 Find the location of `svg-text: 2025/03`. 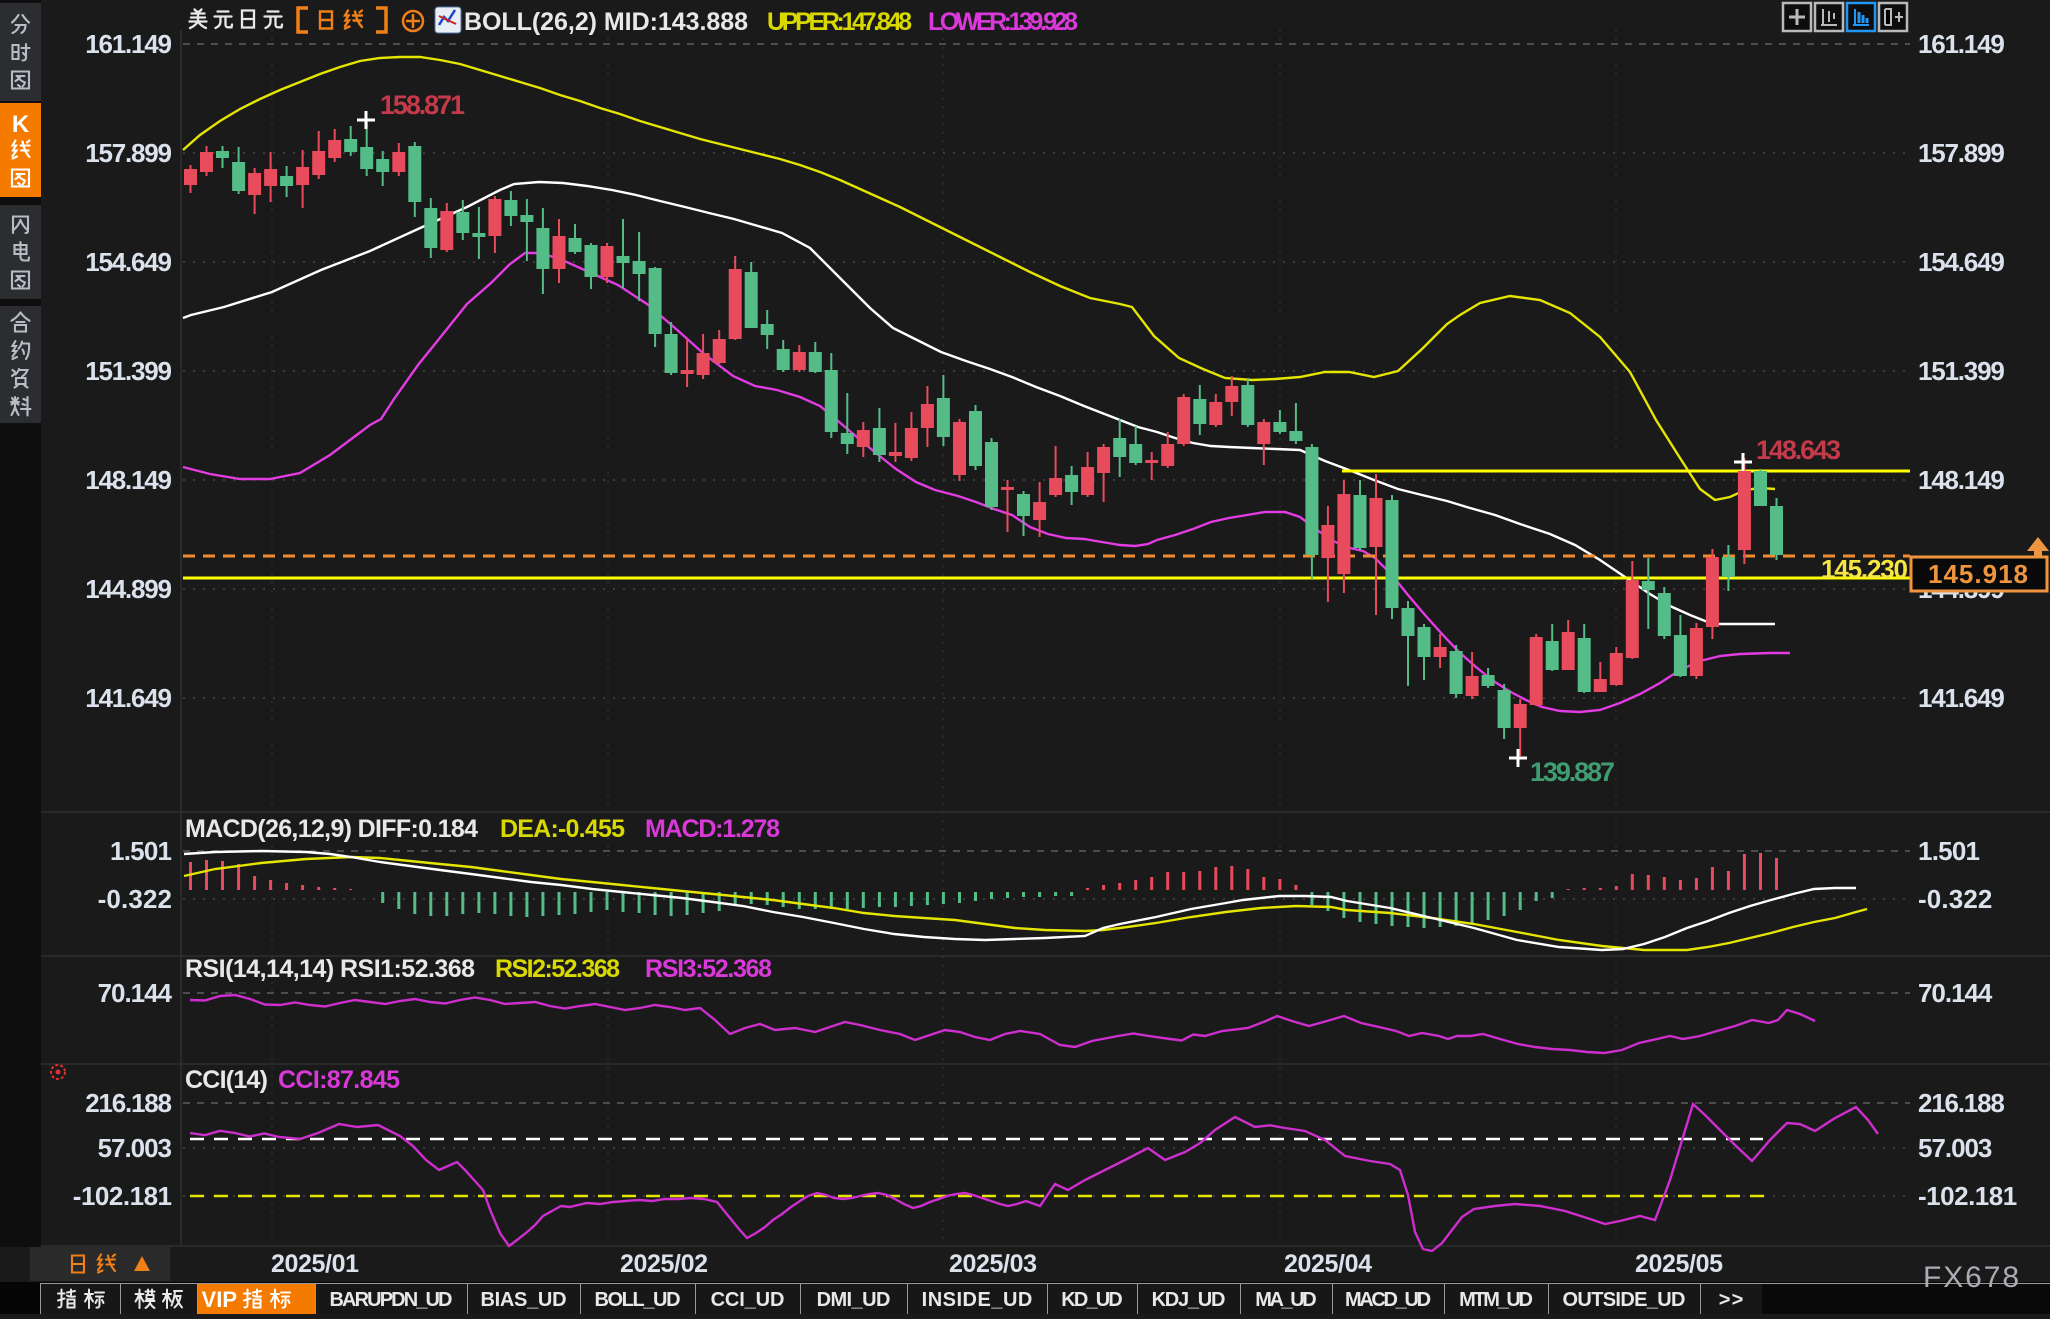

svg-text: 2025/03 is located at coordinates (993, 1264).